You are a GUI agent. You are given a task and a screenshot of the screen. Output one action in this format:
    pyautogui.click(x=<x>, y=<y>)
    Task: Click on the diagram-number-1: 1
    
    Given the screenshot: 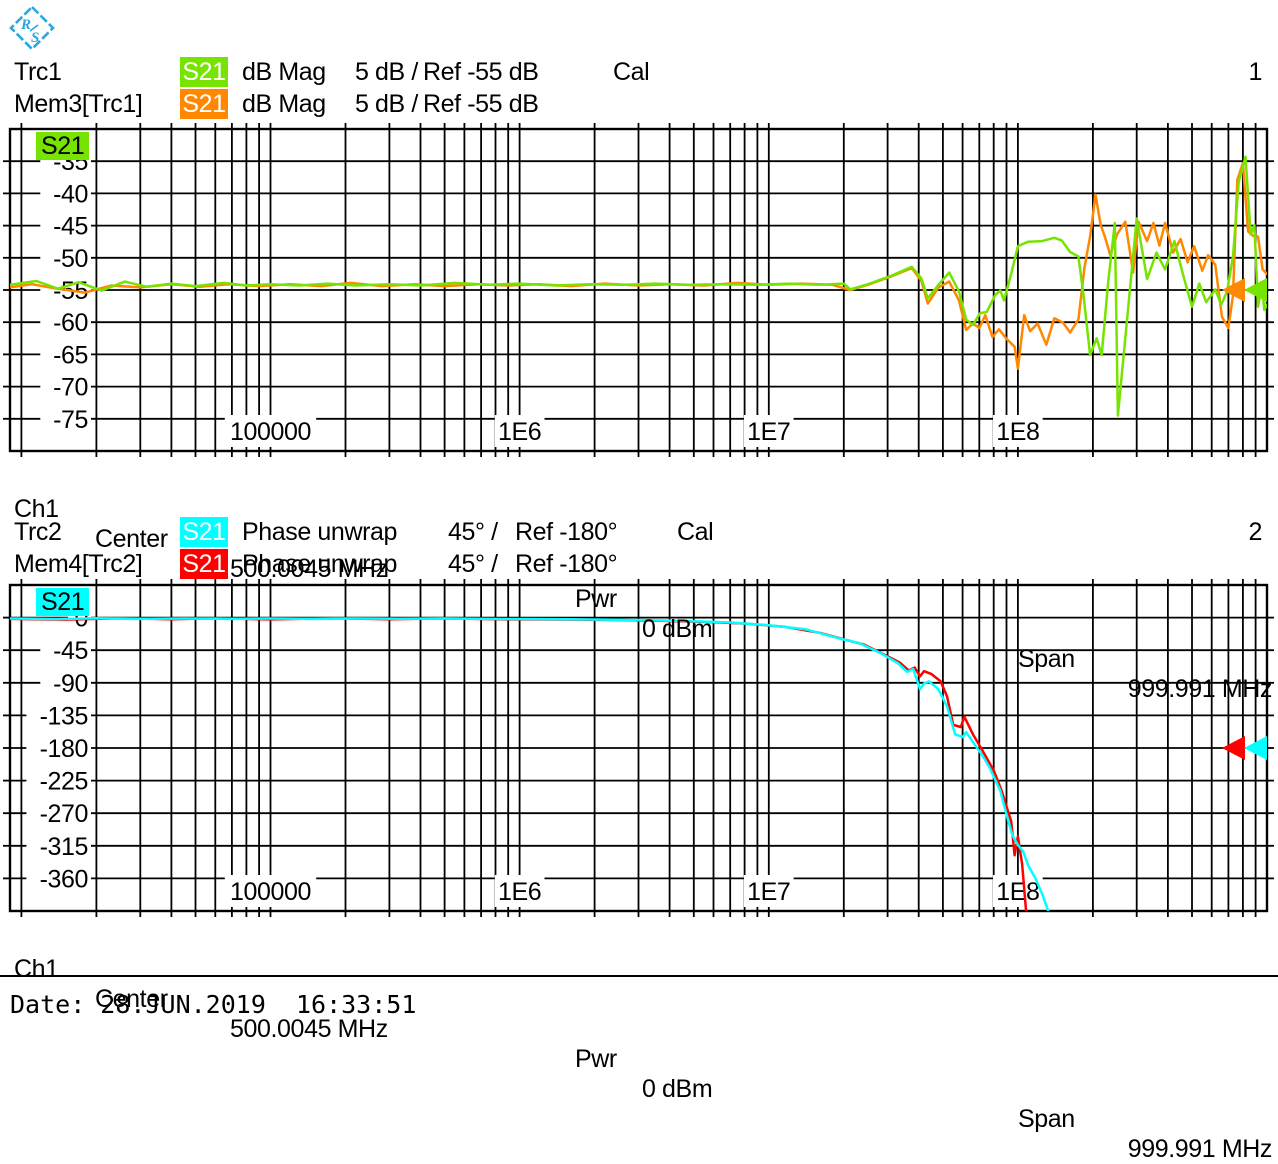 What is the action you would take?
    pyautogui.click(x=1255, y=72)
    